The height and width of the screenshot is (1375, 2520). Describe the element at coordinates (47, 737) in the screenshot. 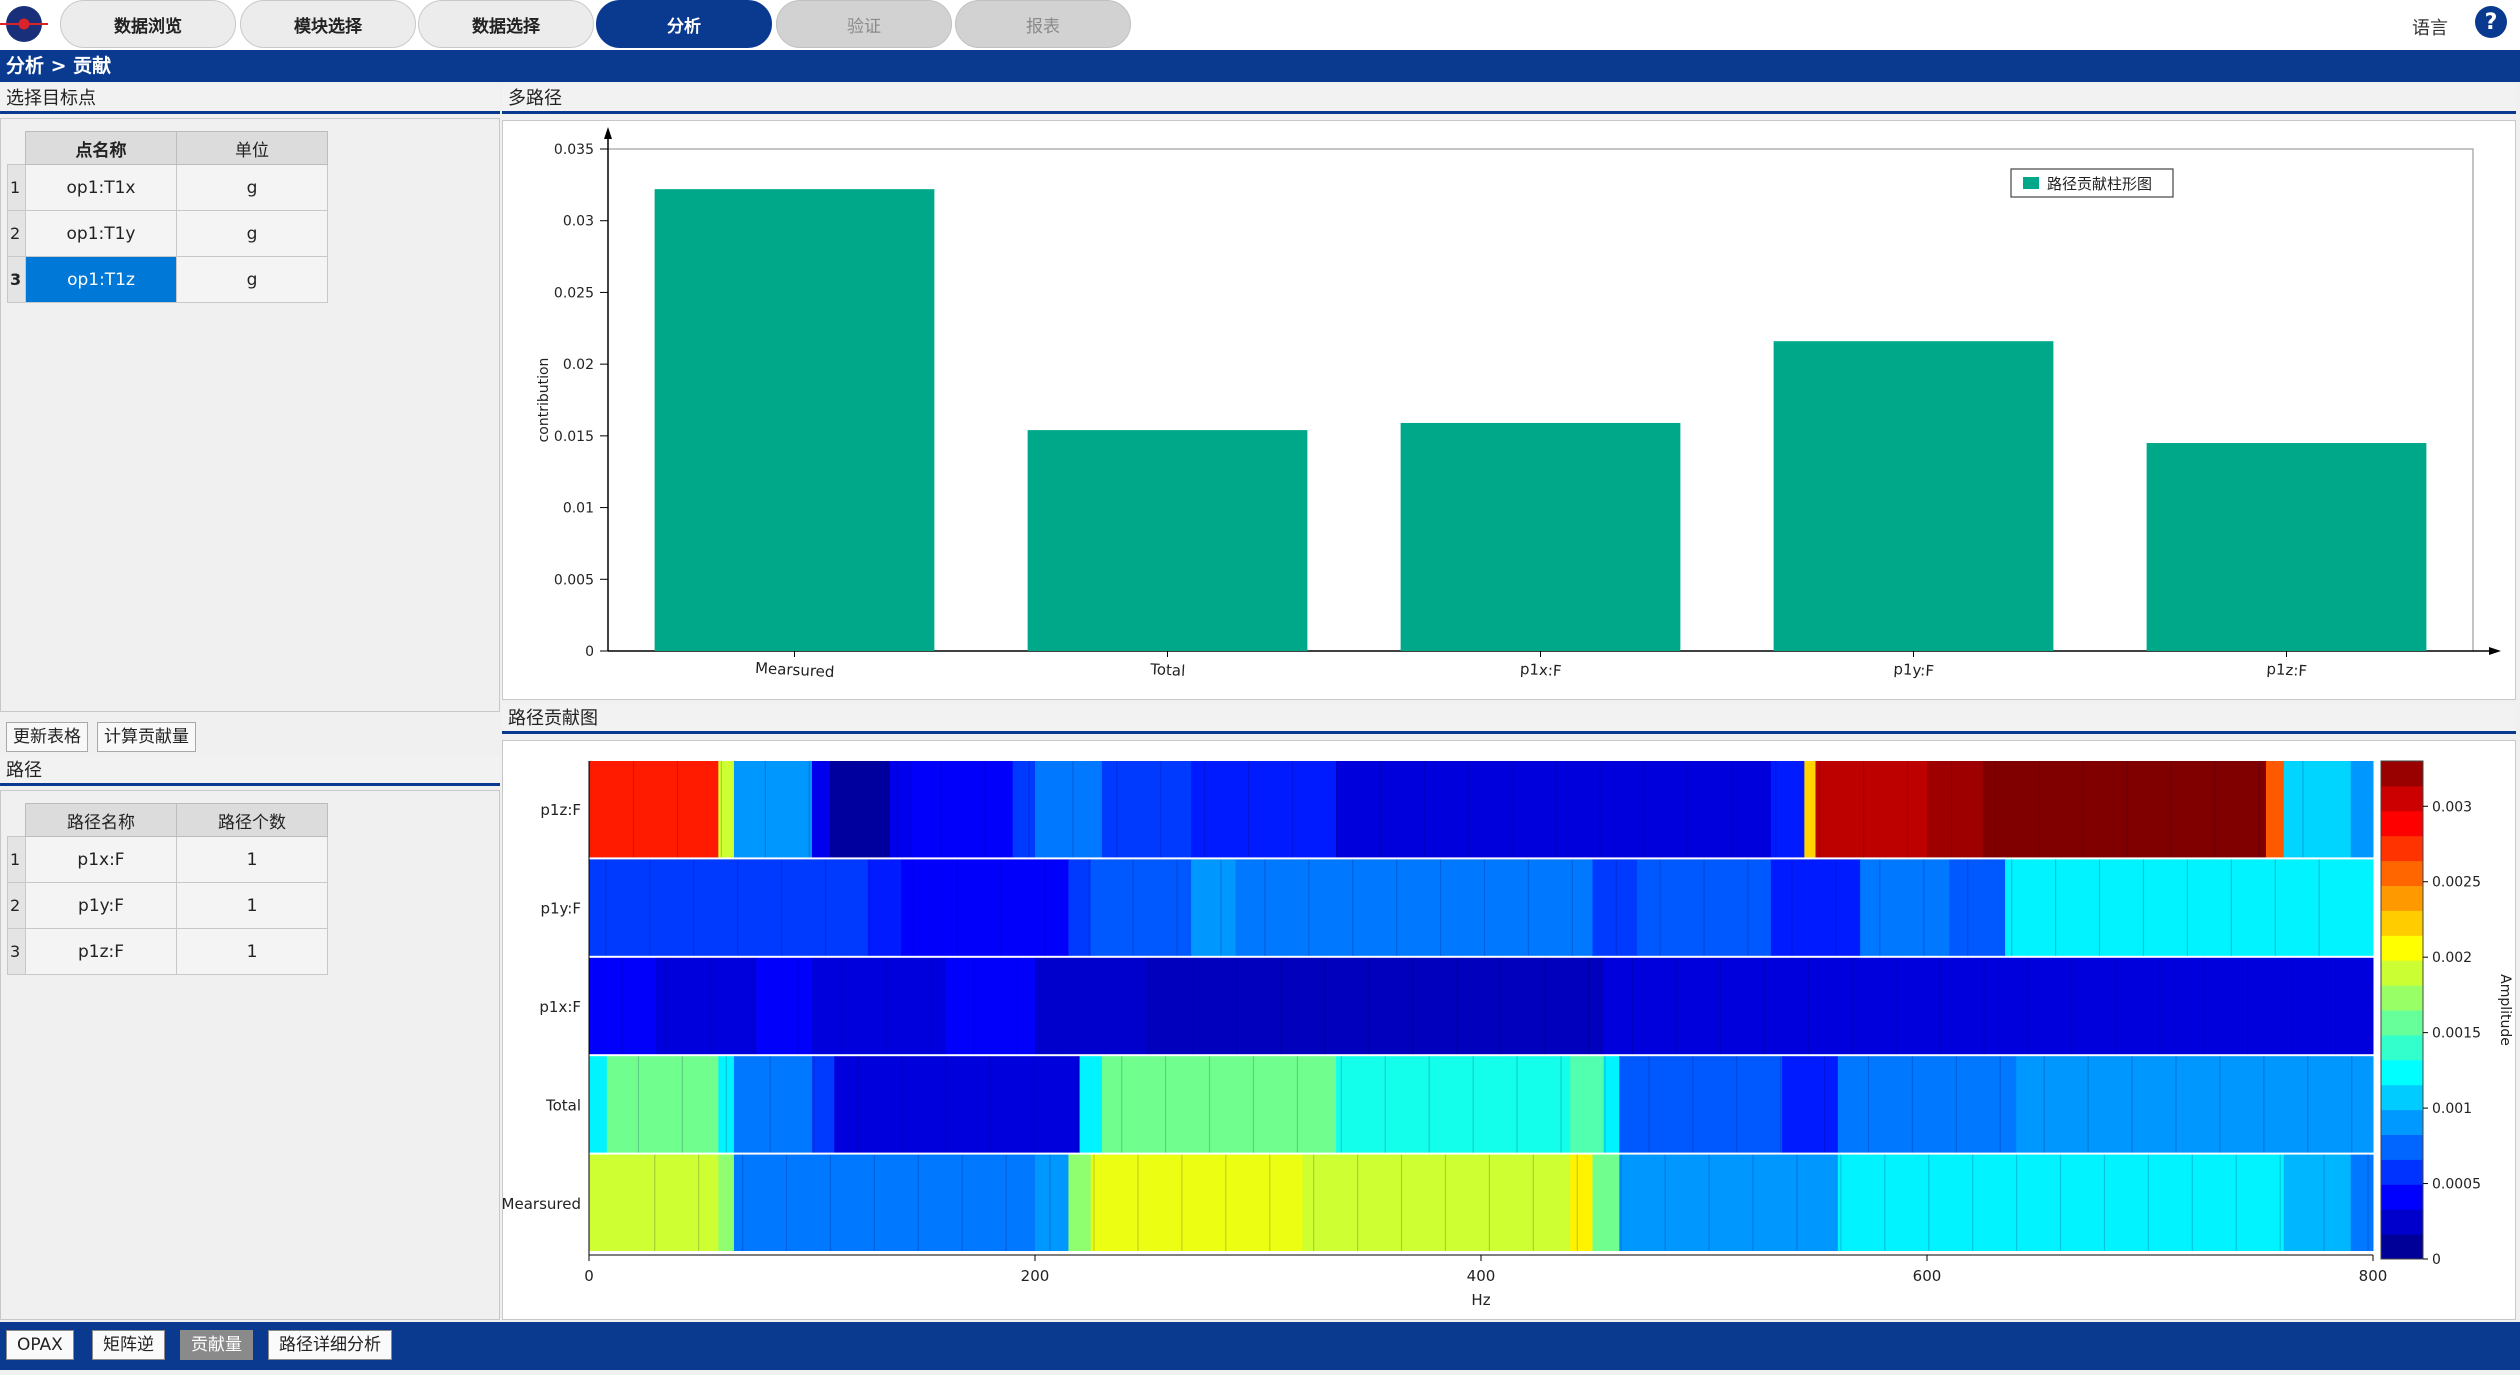

I see `refresh-table-button: 更新表格` at that location.